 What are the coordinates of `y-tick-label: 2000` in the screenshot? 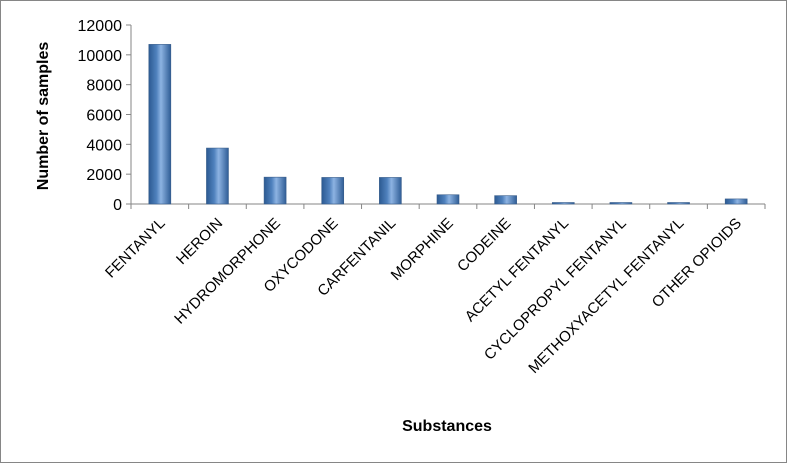 It's located at (104, 175).